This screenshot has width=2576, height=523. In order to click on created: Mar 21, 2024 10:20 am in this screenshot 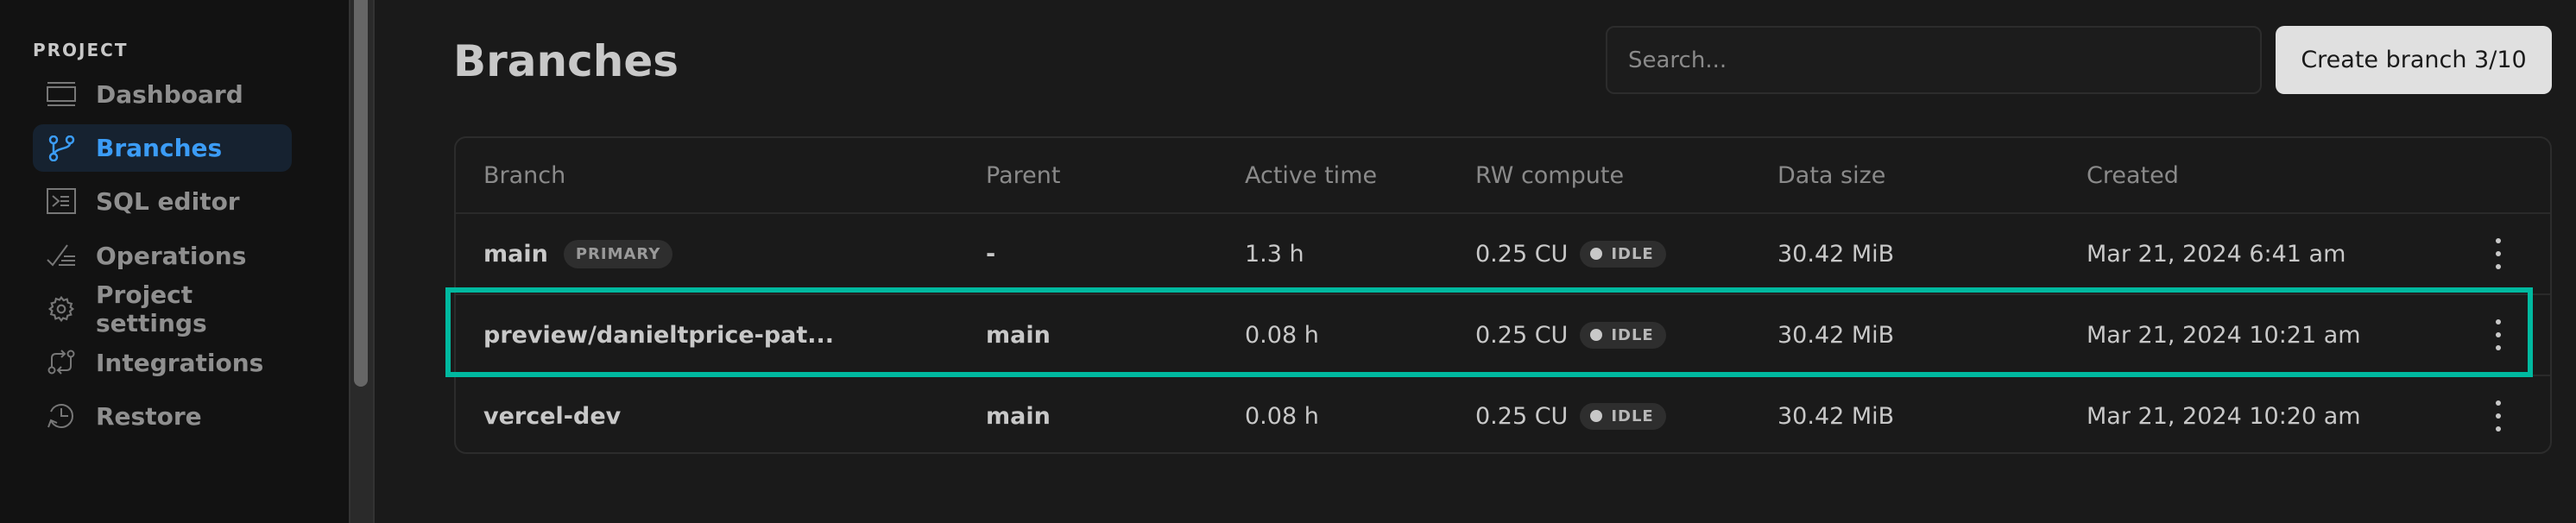, I will do `click(2224, 416)`.